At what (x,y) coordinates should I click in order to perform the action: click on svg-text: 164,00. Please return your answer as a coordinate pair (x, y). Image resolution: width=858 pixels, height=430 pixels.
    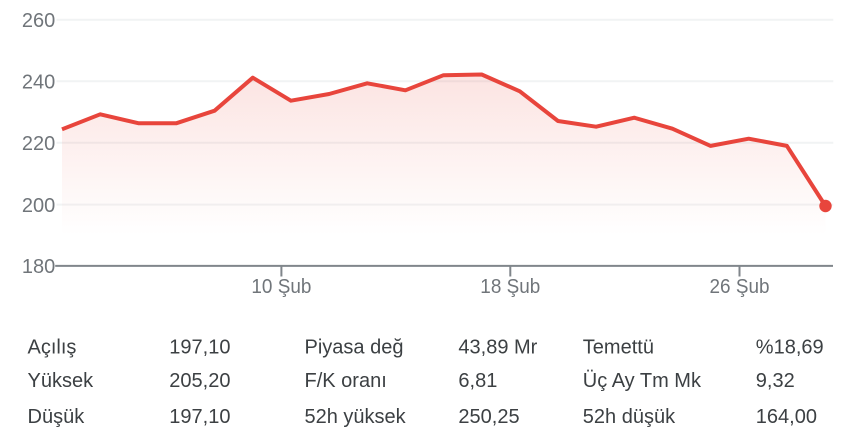
    Looking at the image, I should click on (786, 417).